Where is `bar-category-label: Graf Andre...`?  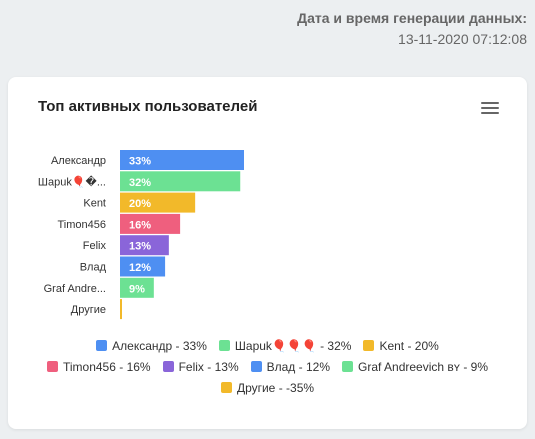 bar-category-label: Graf Andre... is located at coordinates (75, 289).